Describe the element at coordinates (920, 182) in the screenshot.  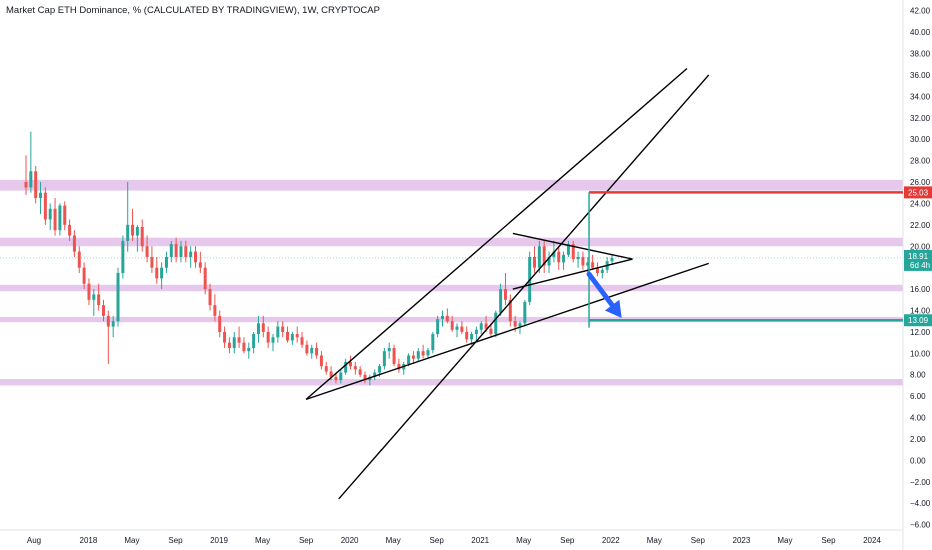
I see `y-tick-label: 26.00` at that location.